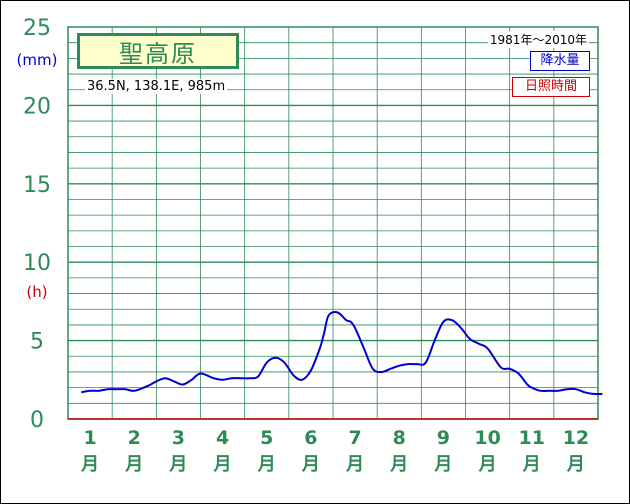  Describe the element at coordinates (310, 438) in the screenshot. I see `x-tick-label: 6` at that location.